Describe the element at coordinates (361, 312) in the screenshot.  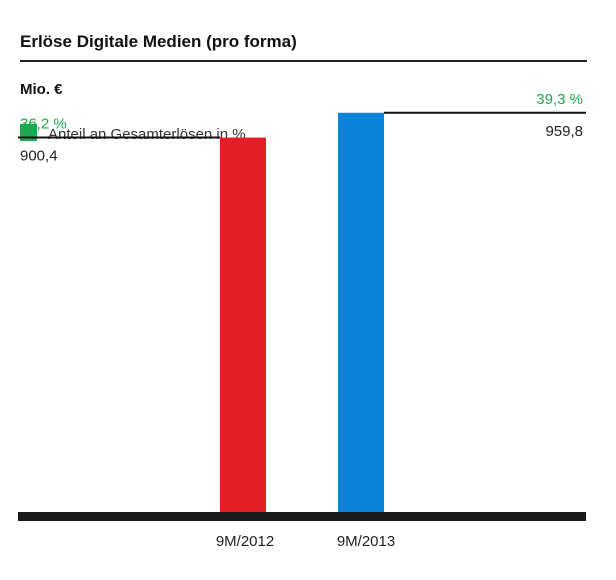
I see `bar-9M/2013` at that location.